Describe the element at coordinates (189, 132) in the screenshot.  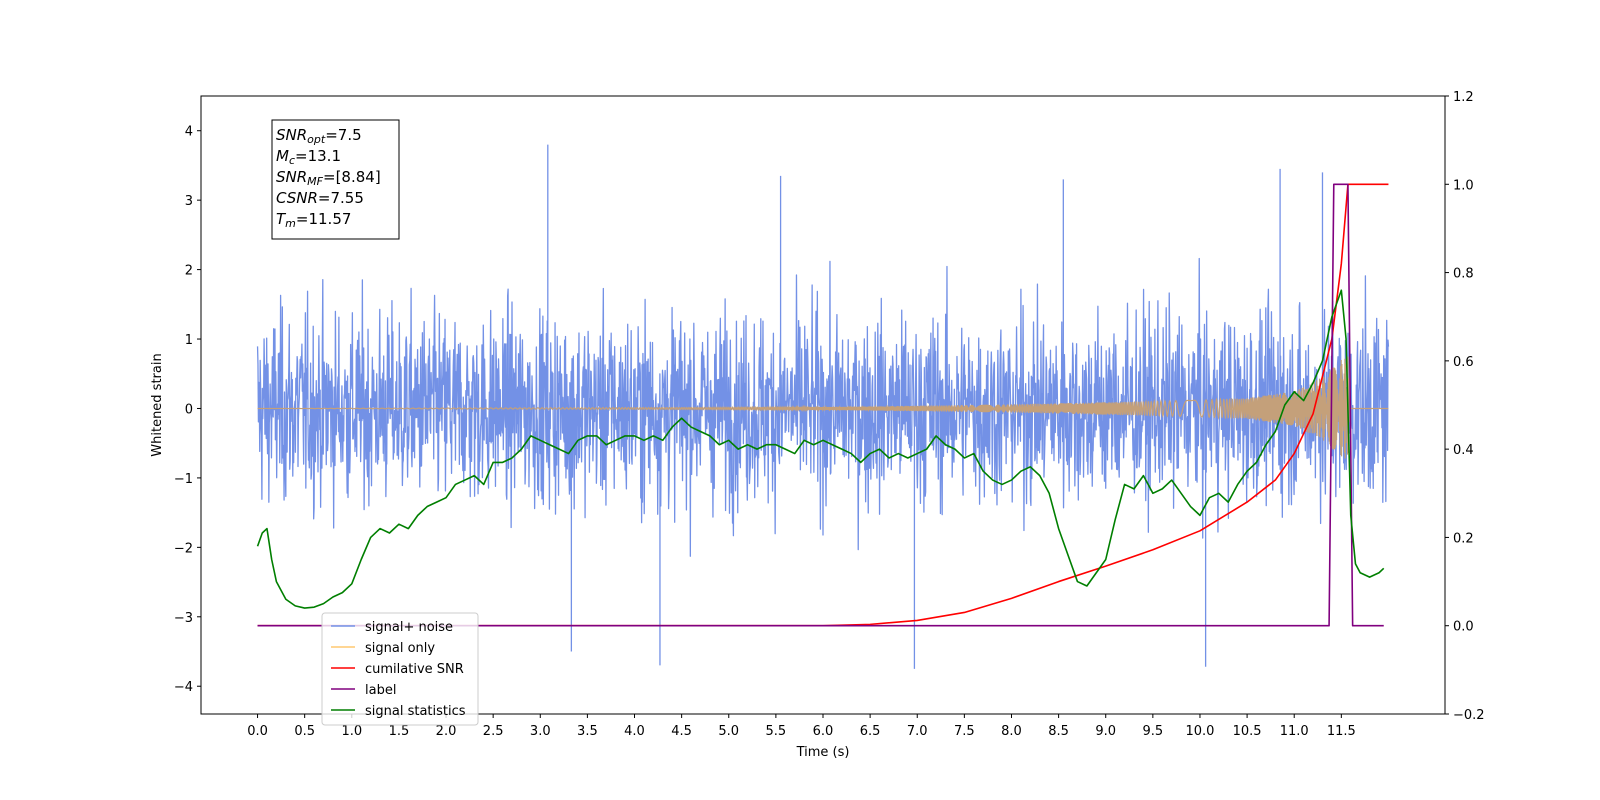
I see `y-left-tick-label: 4` at that location.